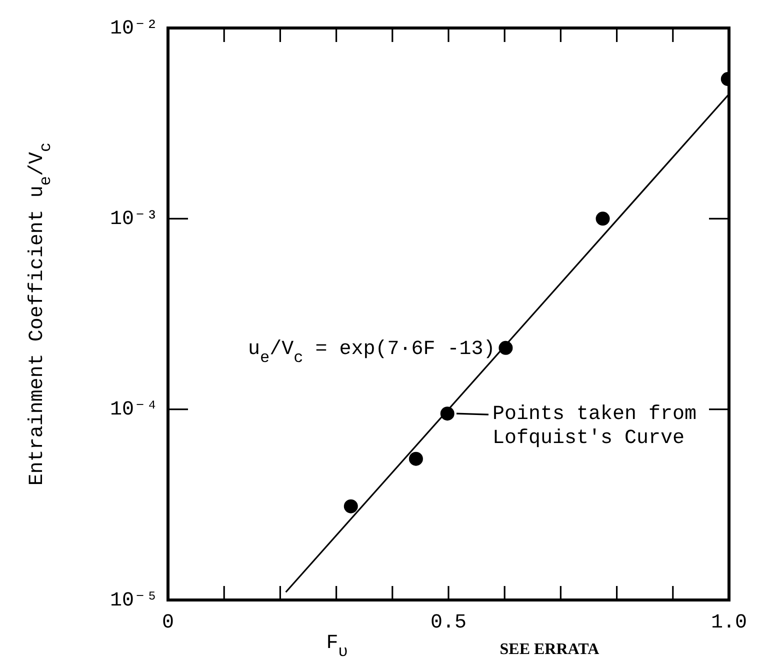 This screenshot has width=757, height=664. I want to click on x-tick-label: 0.5, so click(448, 622).